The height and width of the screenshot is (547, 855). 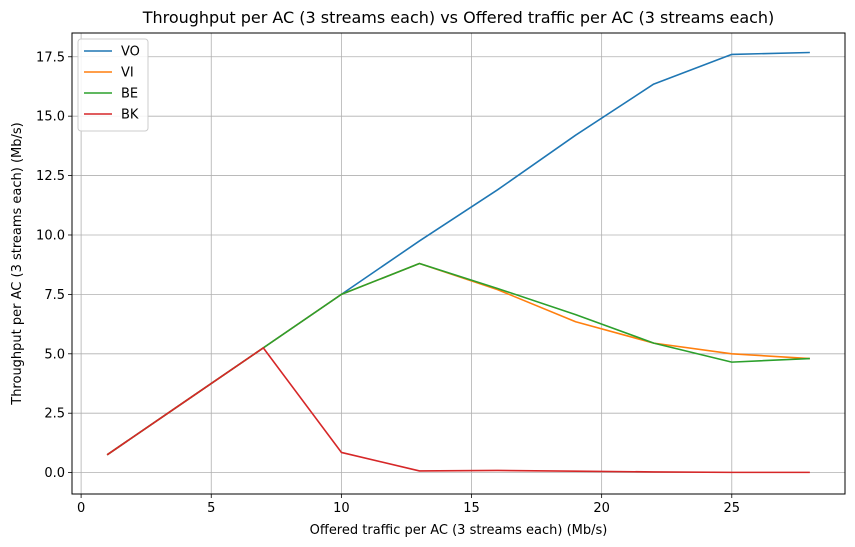 I want to click on legend-label-be: BE, so click(x=129, y=94).